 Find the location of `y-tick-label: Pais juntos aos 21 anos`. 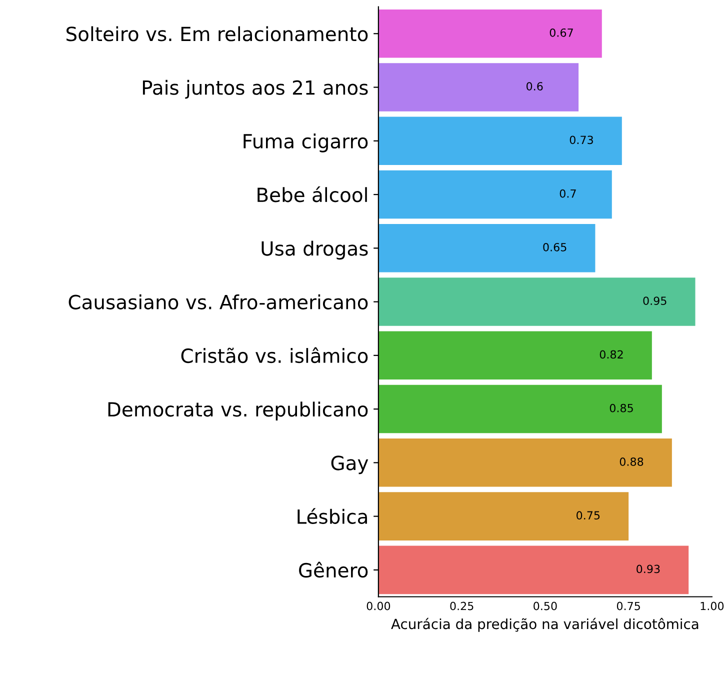

y-tick-label: Pais juntos aos 21 anos is located at coordinates (255, 89).